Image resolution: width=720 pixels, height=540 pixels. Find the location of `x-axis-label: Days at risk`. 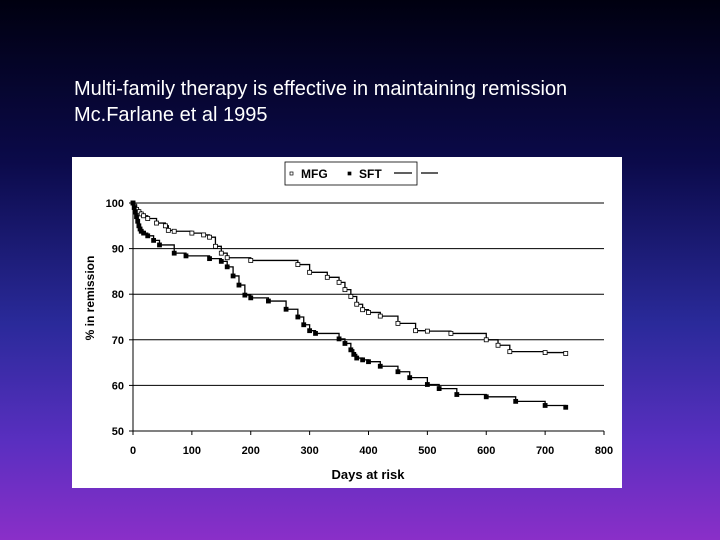

x-axis-label: Days at risk is located at coordinates (369, 474).